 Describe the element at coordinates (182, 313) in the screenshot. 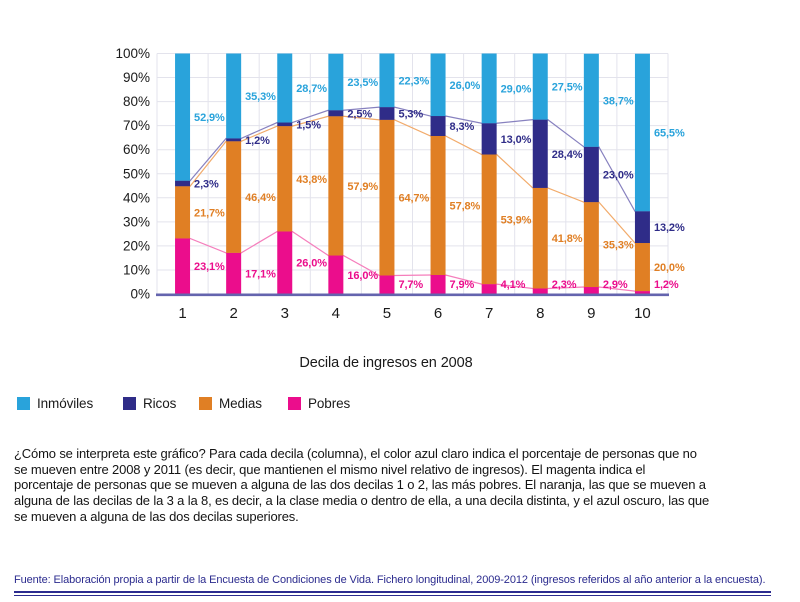

I see `x-tick-label: 1` at that location.